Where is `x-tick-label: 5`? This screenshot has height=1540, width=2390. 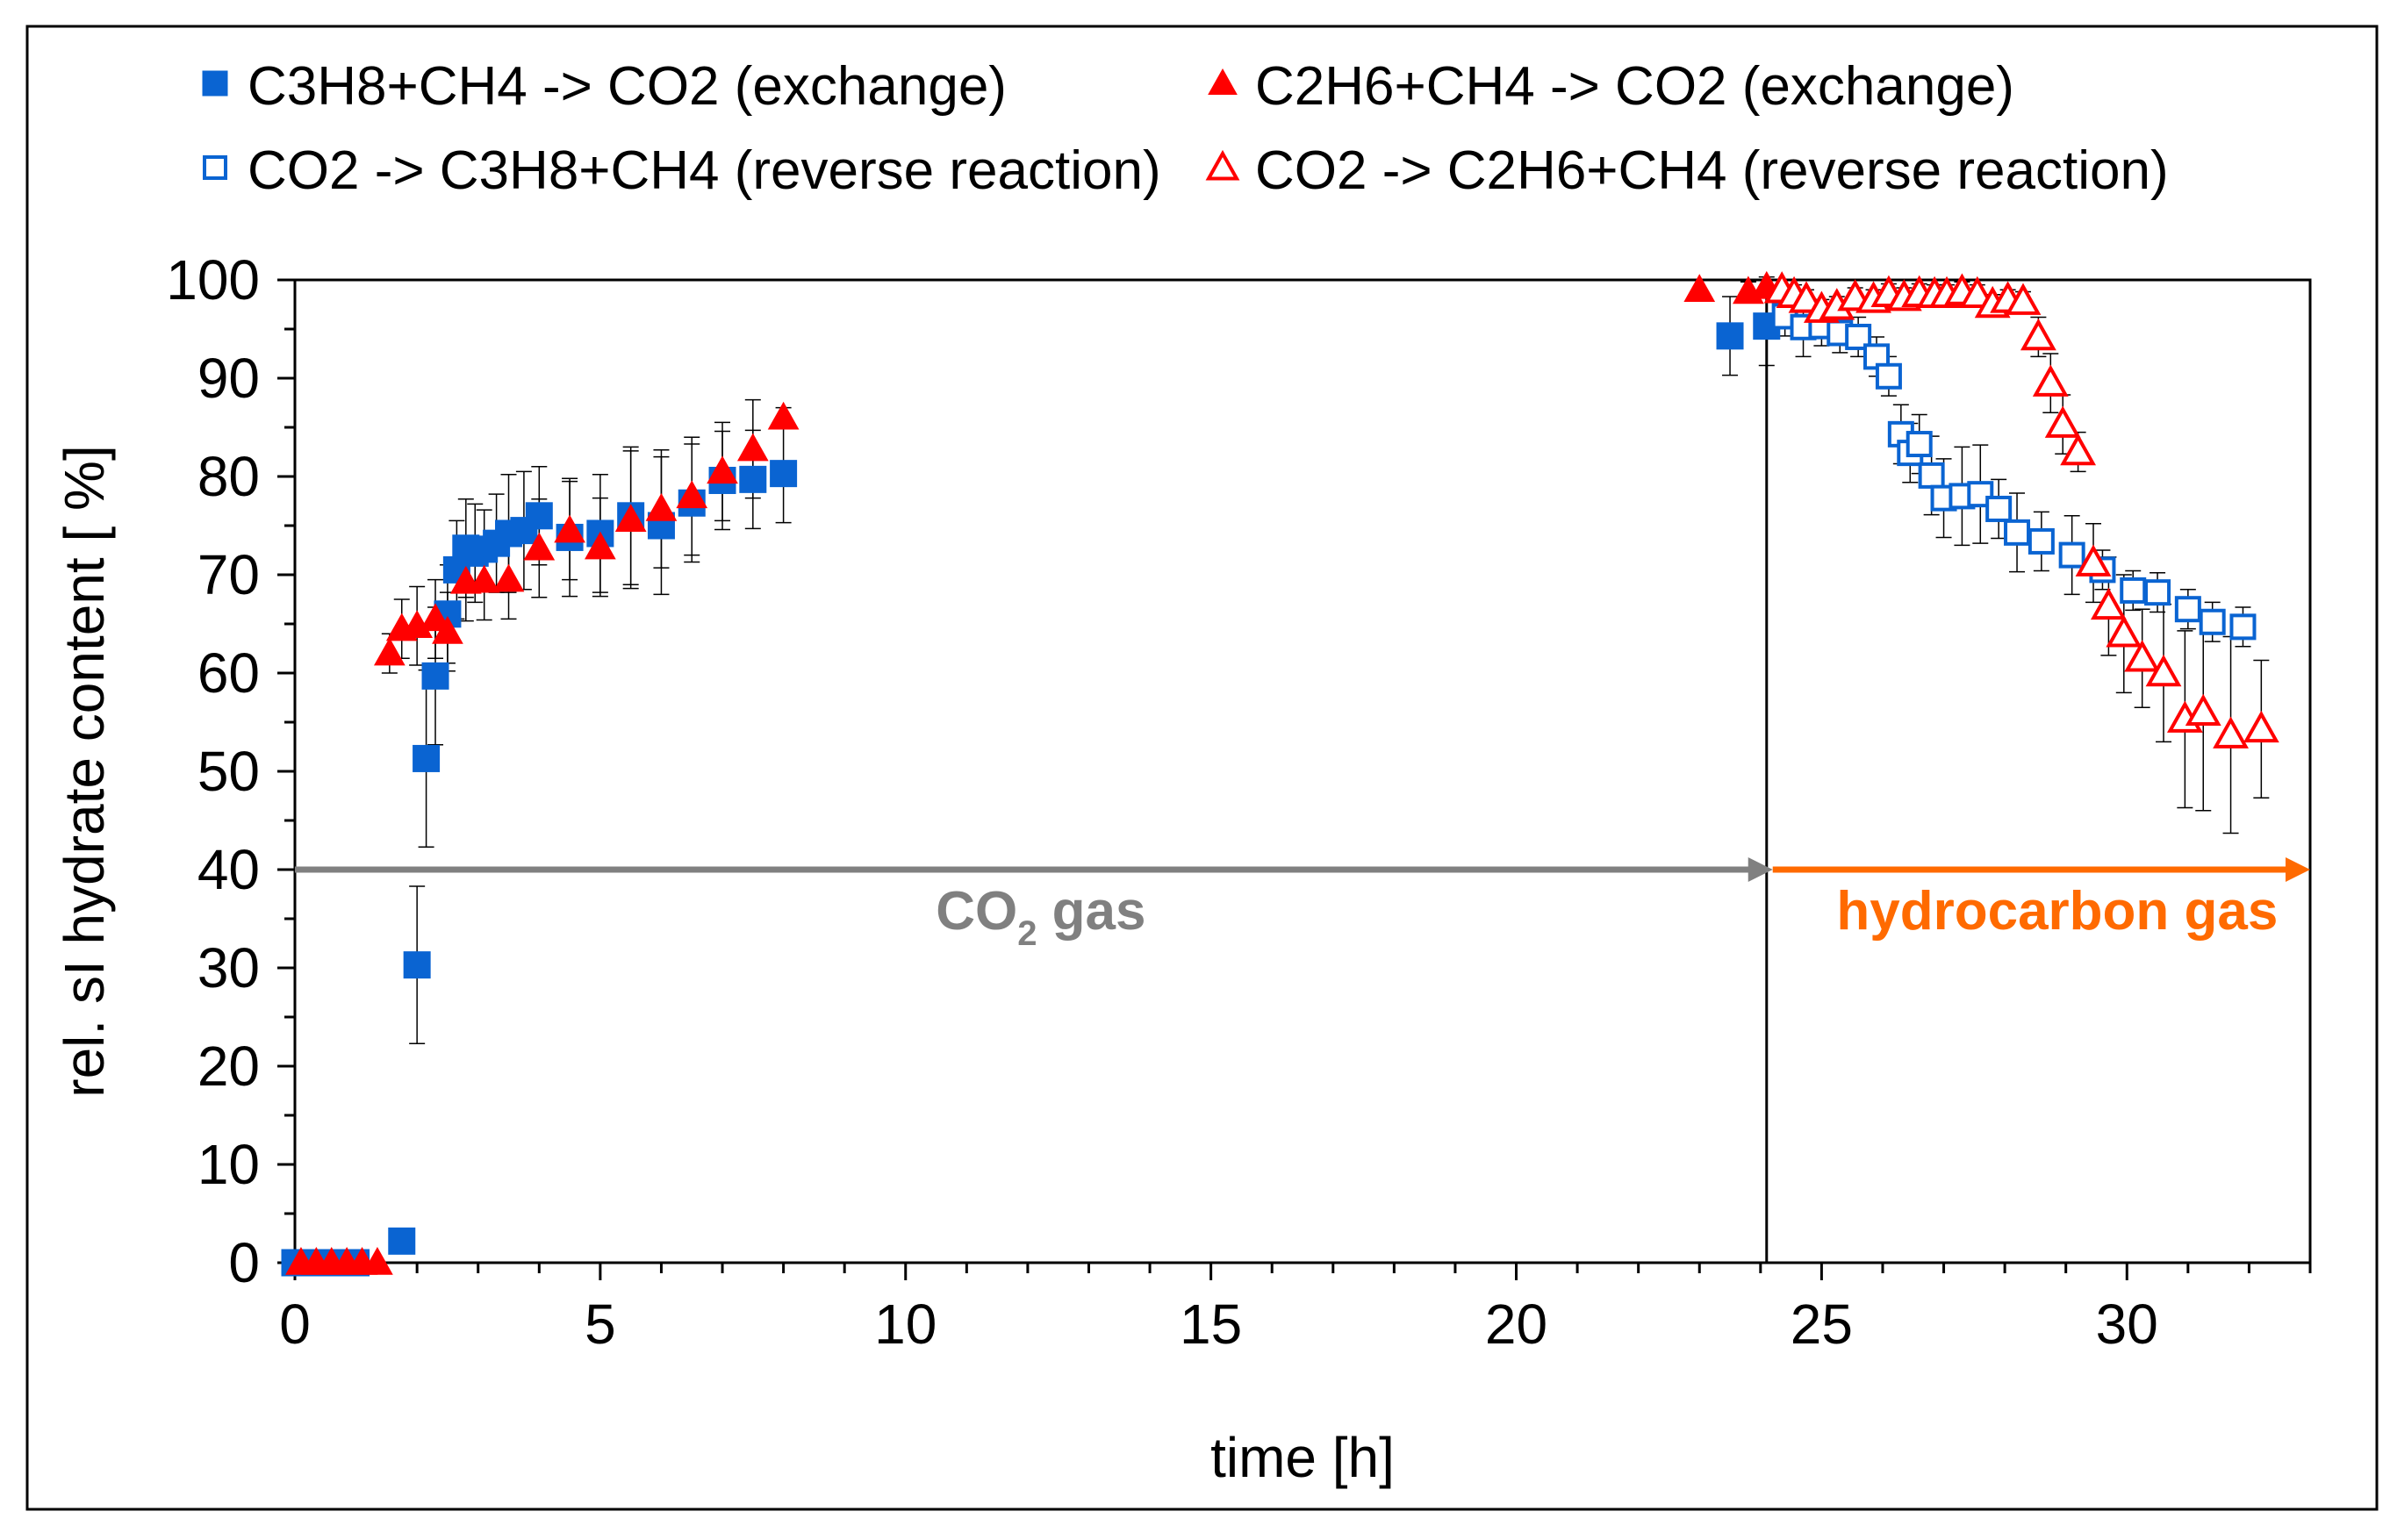 x-tick-label: 5 is located at coordinates (600, 1324).